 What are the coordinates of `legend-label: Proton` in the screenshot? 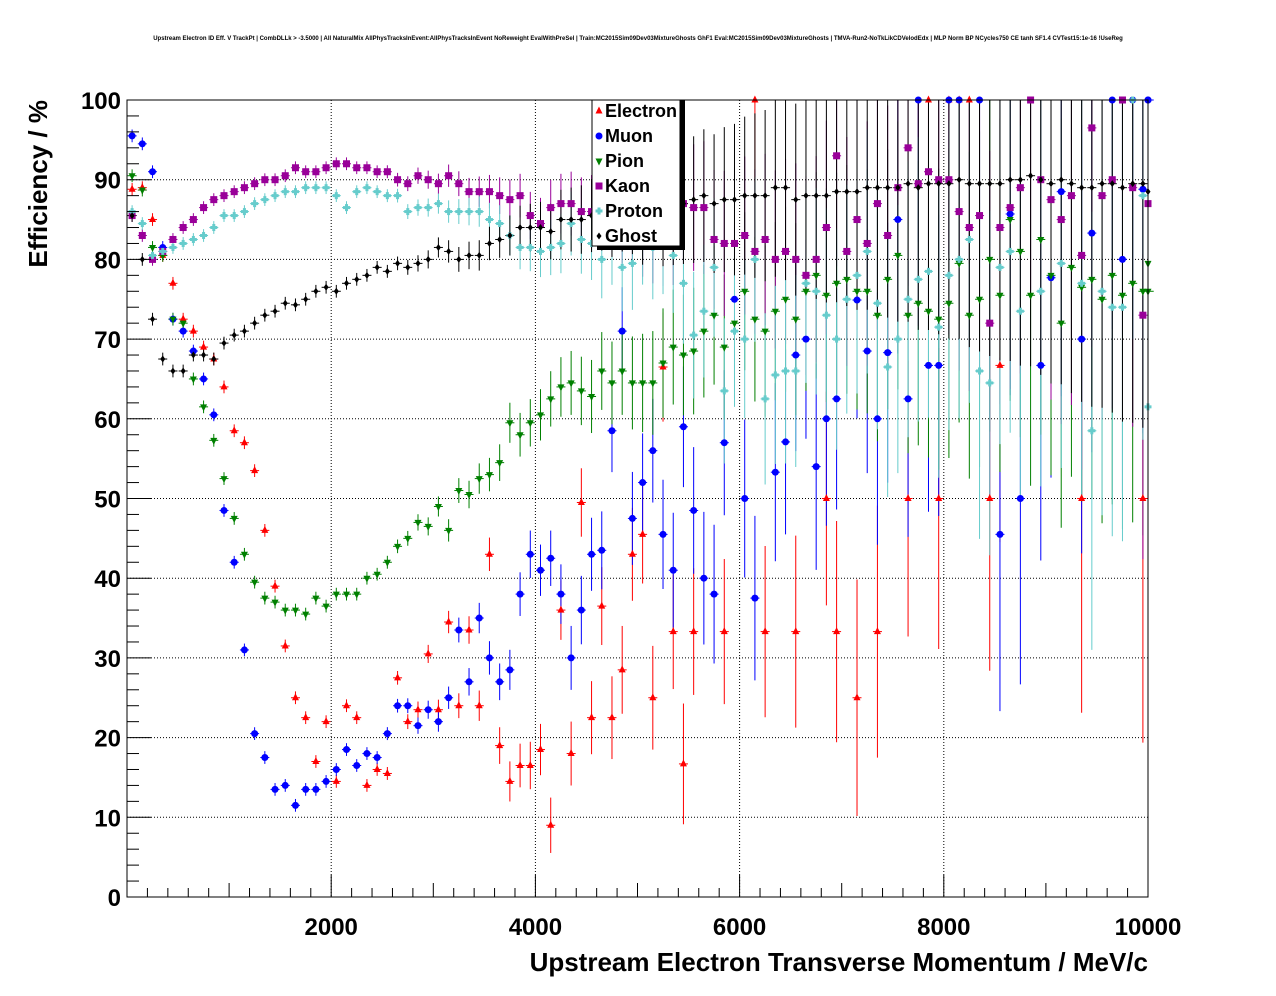 It's located at (634, 211).